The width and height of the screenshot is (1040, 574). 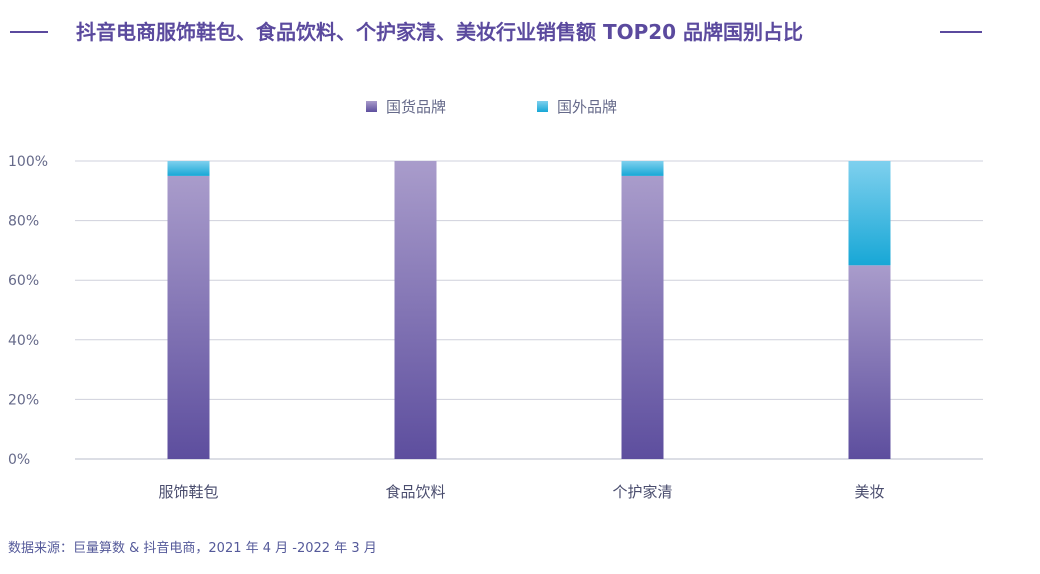 What do you see at coordinates (23, 400) in the screenshot?
I see `y-tick-label: 20%` at bounding box center [23, 400].